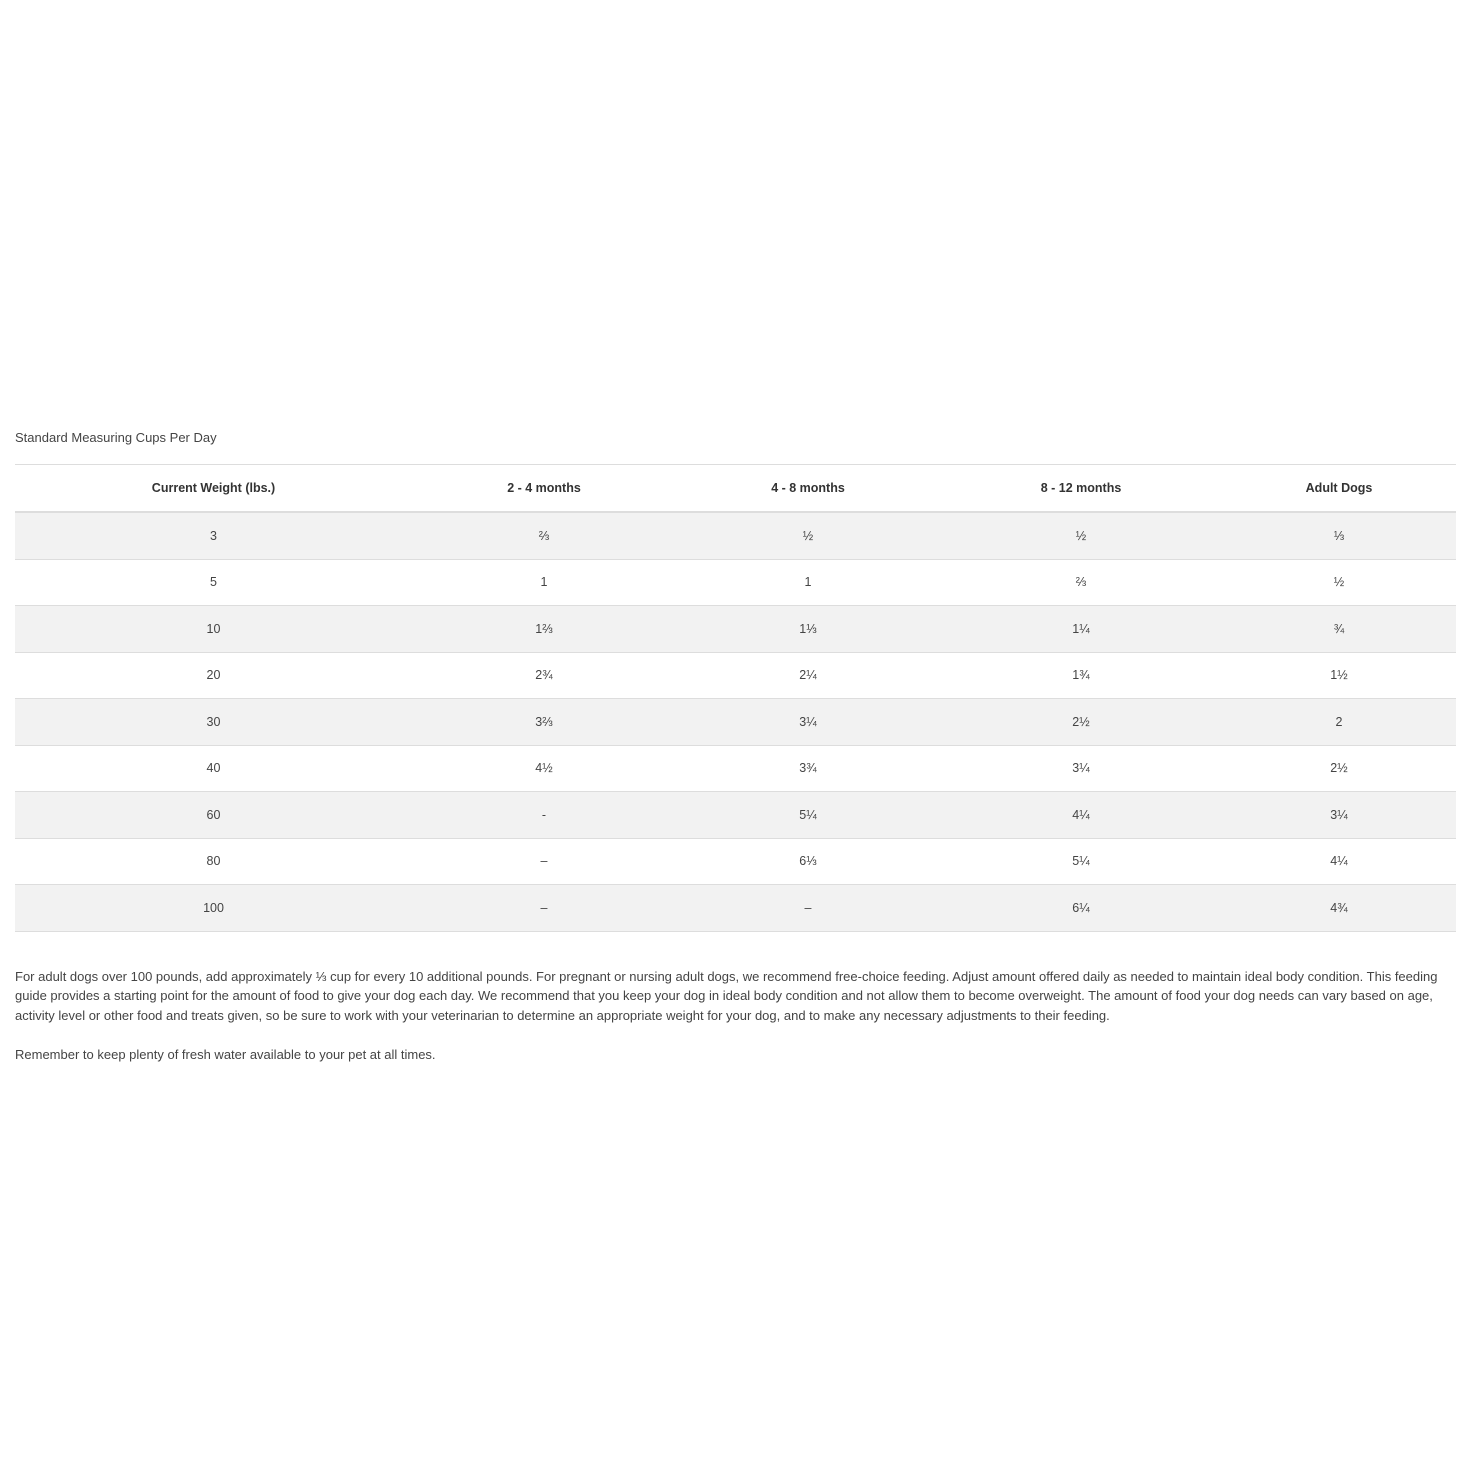 The width and height of the screenshot is (1470, 1470). I want to click on column-header: 2 - 4 months, so click(544, 488).